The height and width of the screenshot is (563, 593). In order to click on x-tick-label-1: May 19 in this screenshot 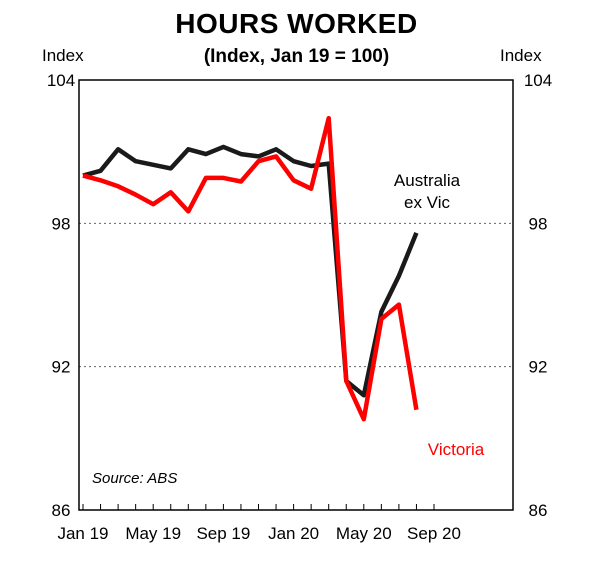, I will do `click(153, 533)`.